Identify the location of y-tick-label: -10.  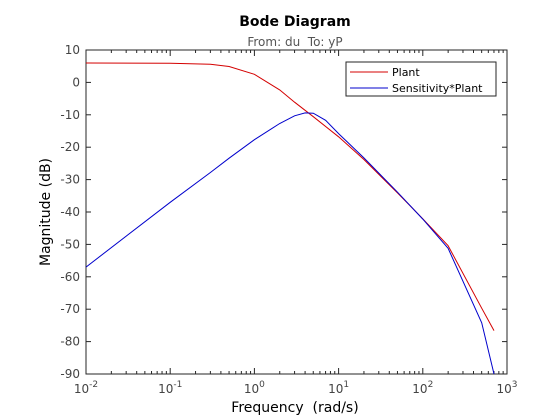
(70, 115).